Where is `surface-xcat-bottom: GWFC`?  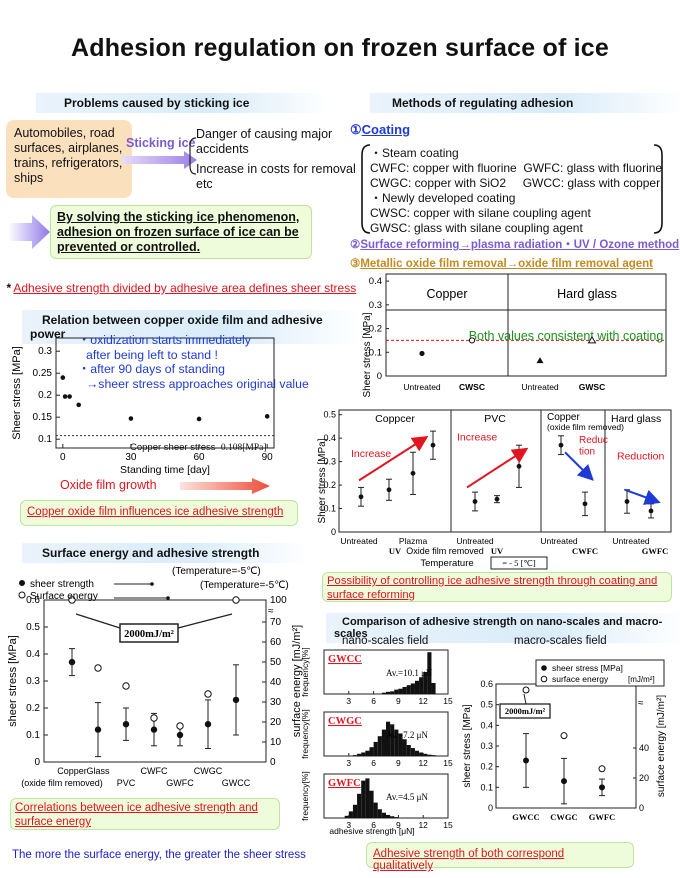 surface-xcat-bottom: GWFC is located at coordinates (180, 783).